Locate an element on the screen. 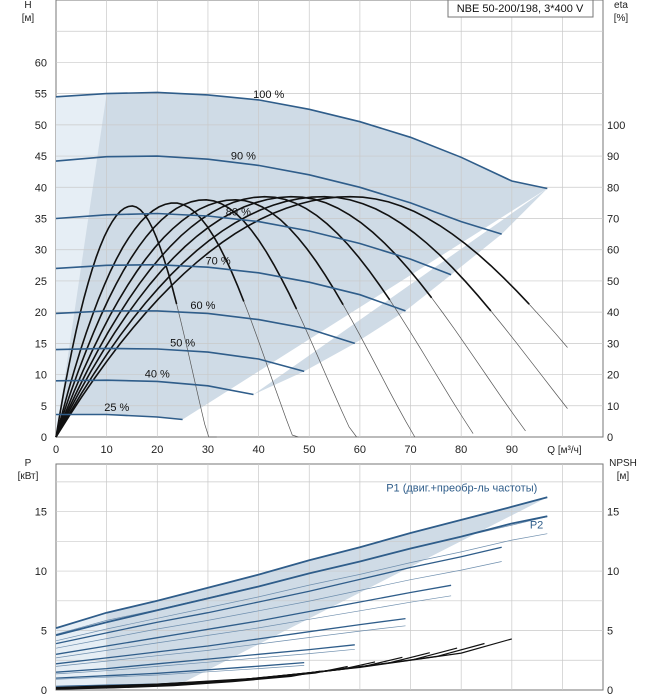  x-tick-label: 90 is located at coordinates (512, 450).